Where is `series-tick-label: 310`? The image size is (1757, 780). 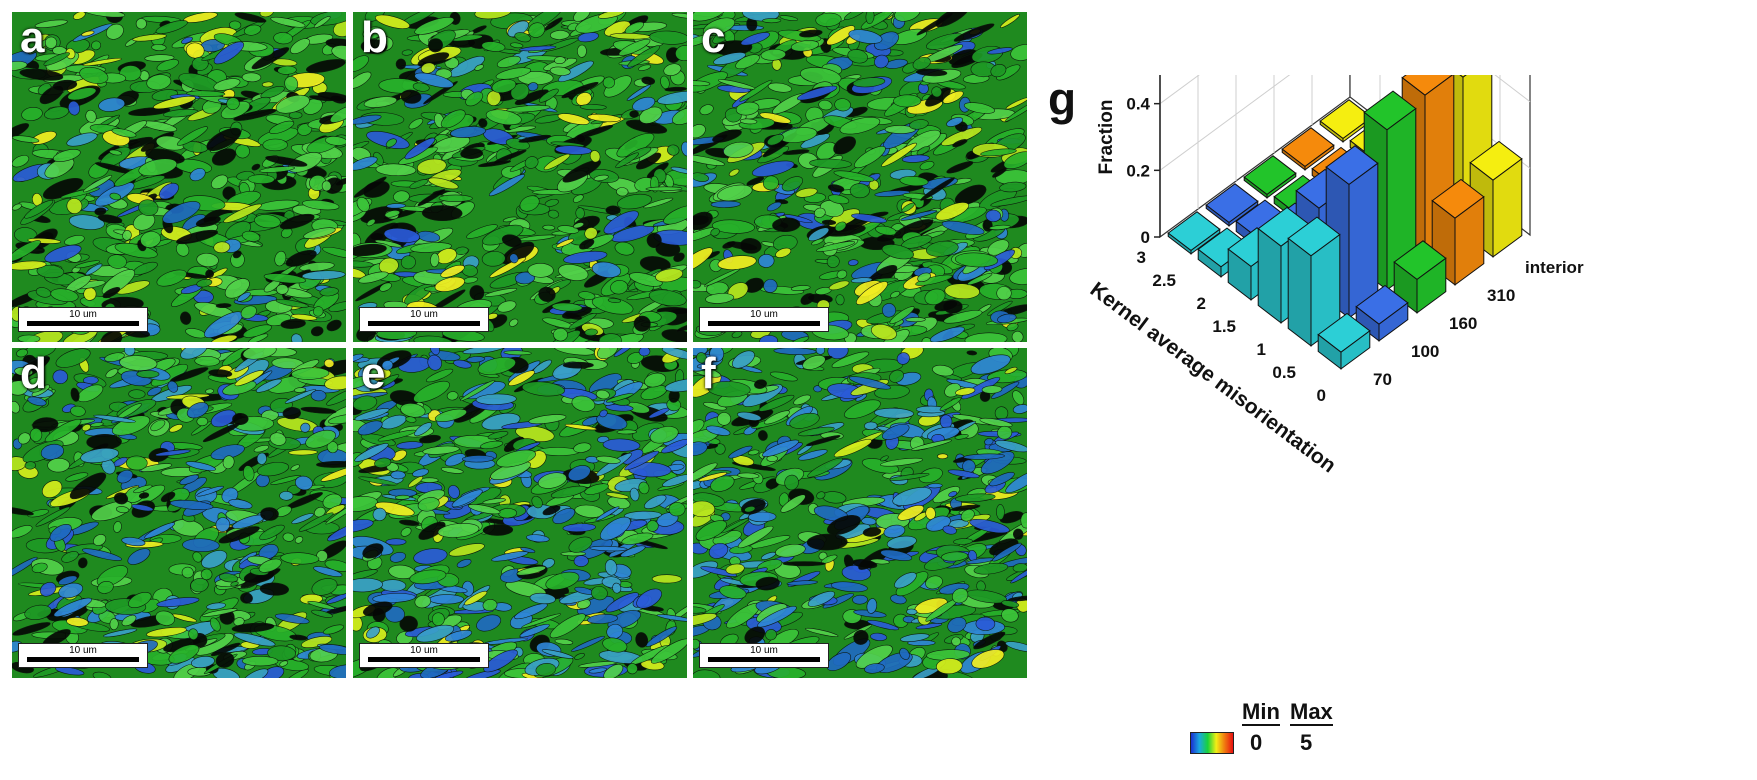
series-tick-label: 310 is located at coordinates (1501, 295).